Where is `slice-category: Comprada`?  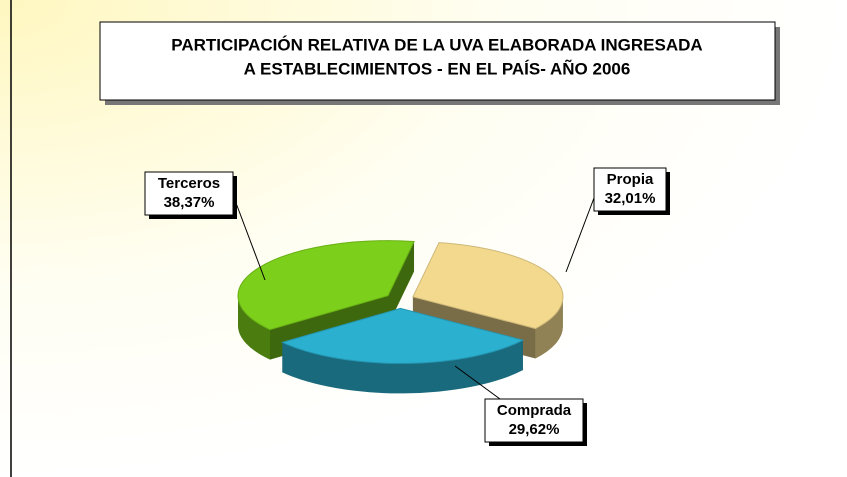 slice-category: Comprada is located at coordinates (534, 410).